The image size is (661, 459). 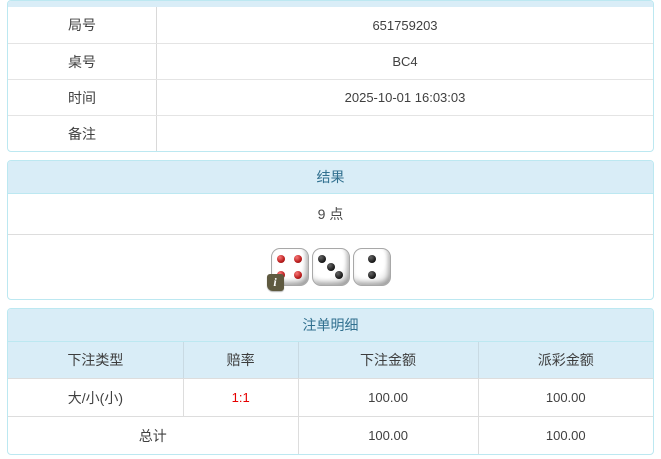 I want to click on remark-label: 备注, so click(x=82, y=133).